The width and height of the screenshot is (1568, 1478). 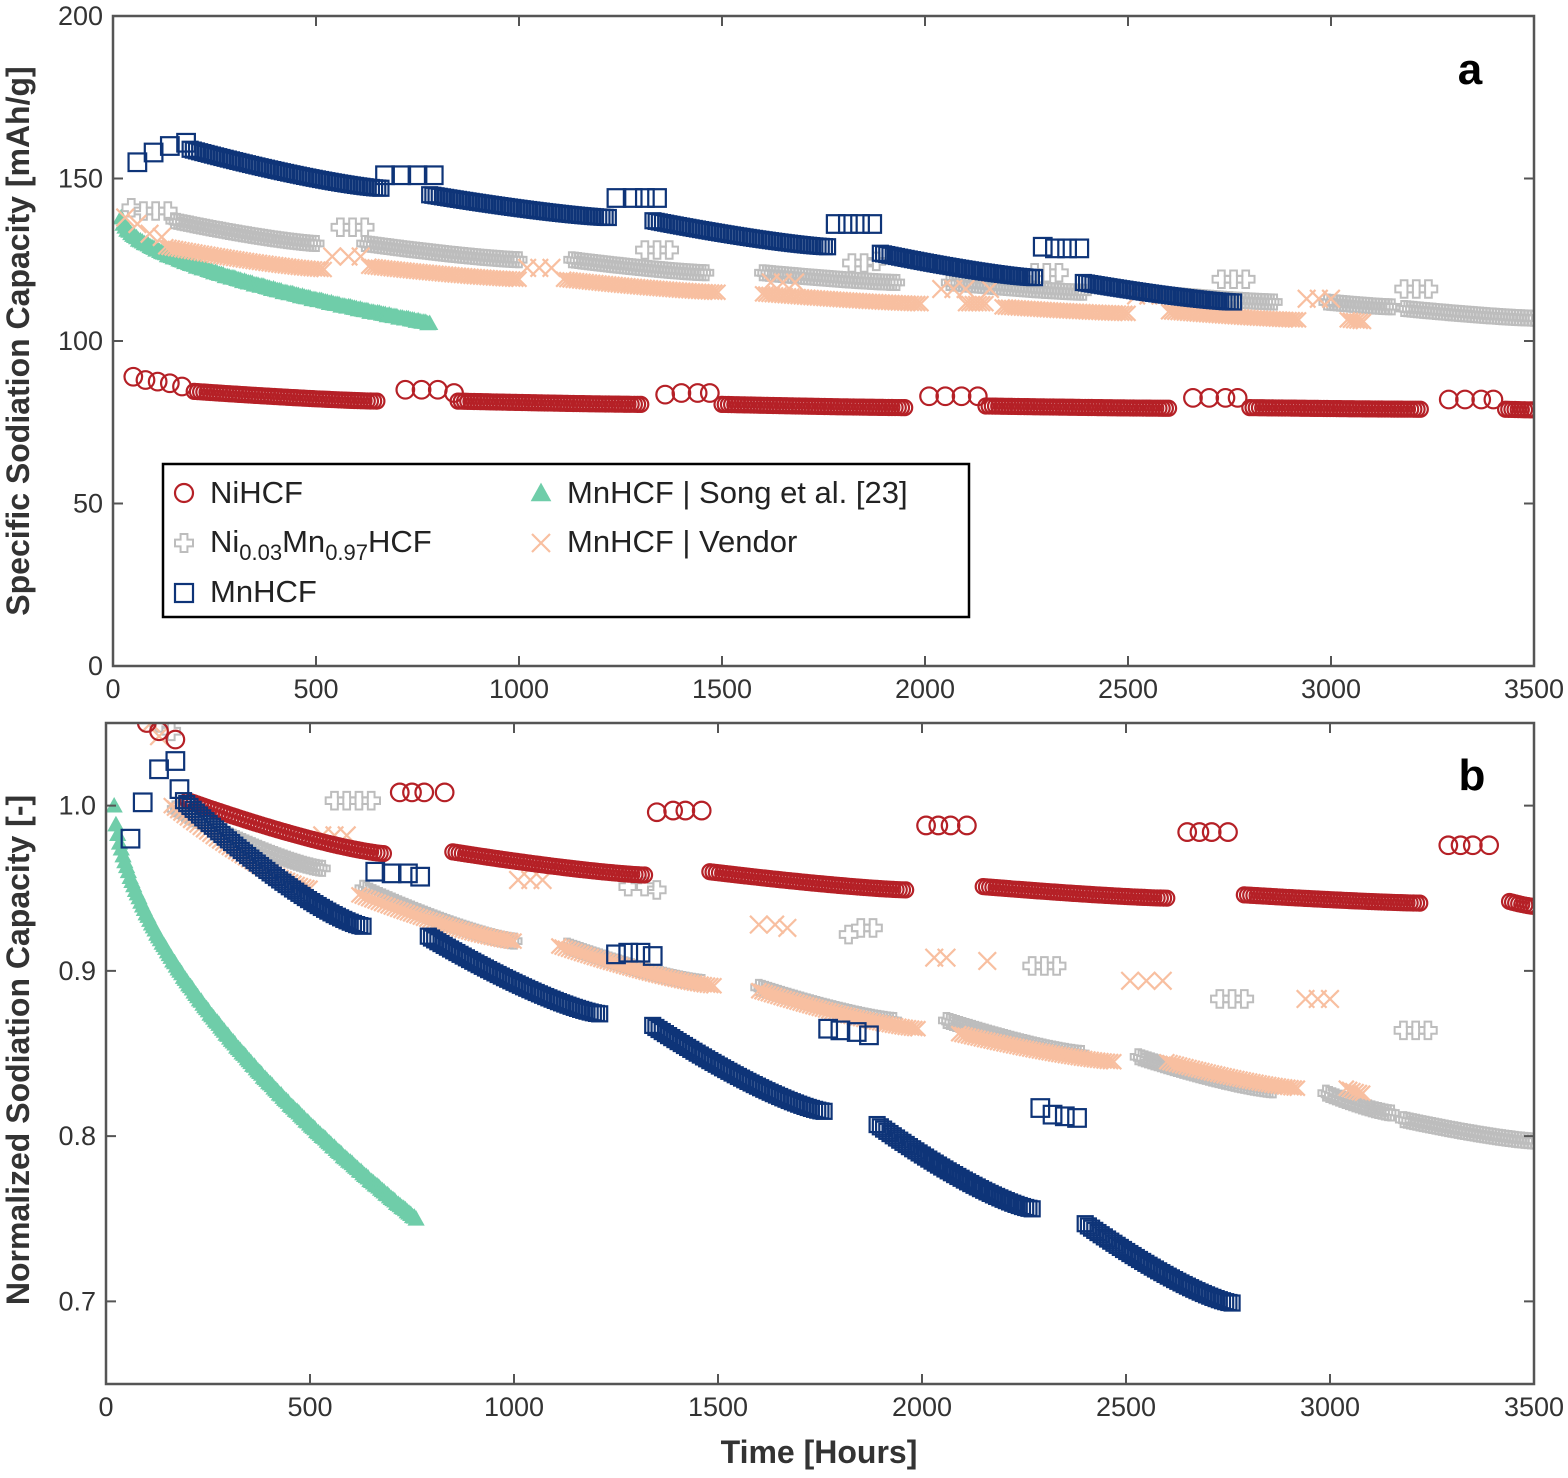 What do you see at coordinates (541, 492) in the screenshot?
I see `legend-marker-song-shape` at bounding box center [541, 492].